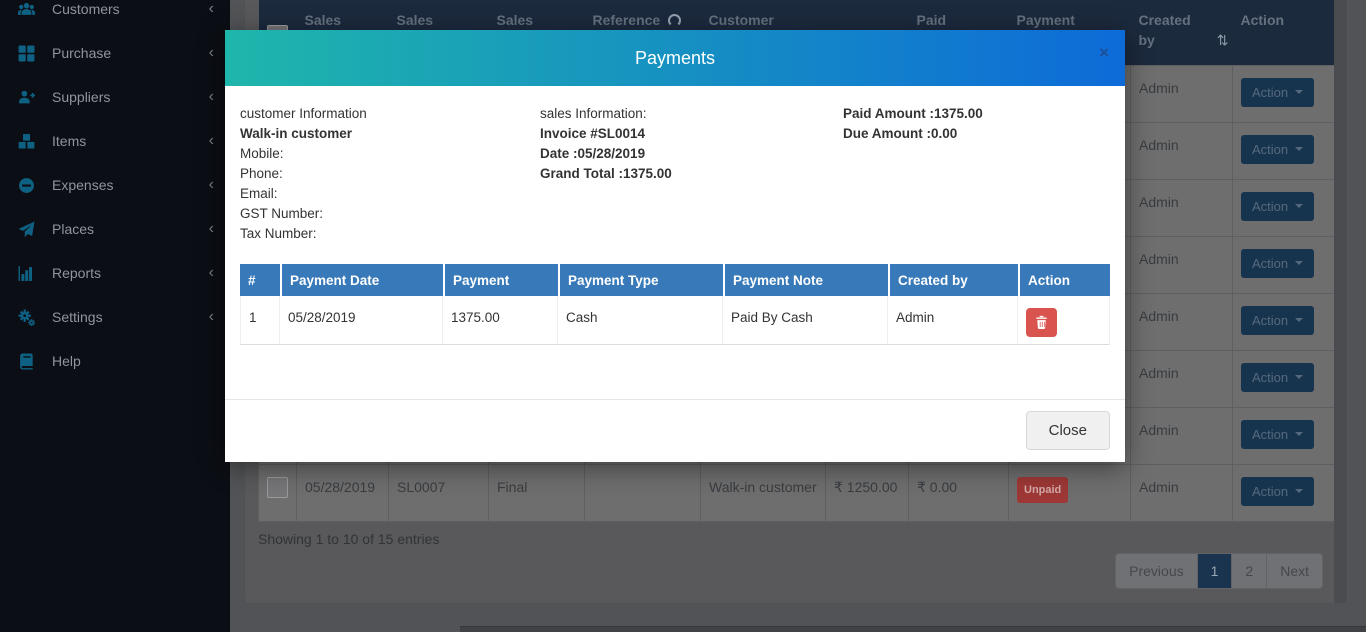 The width and height of the screenshot is (1366, 632). What do you see at coordinates (1104, 52) in the screenshot?
I see `close-icon: ×` at bounding box center [1104, 52].